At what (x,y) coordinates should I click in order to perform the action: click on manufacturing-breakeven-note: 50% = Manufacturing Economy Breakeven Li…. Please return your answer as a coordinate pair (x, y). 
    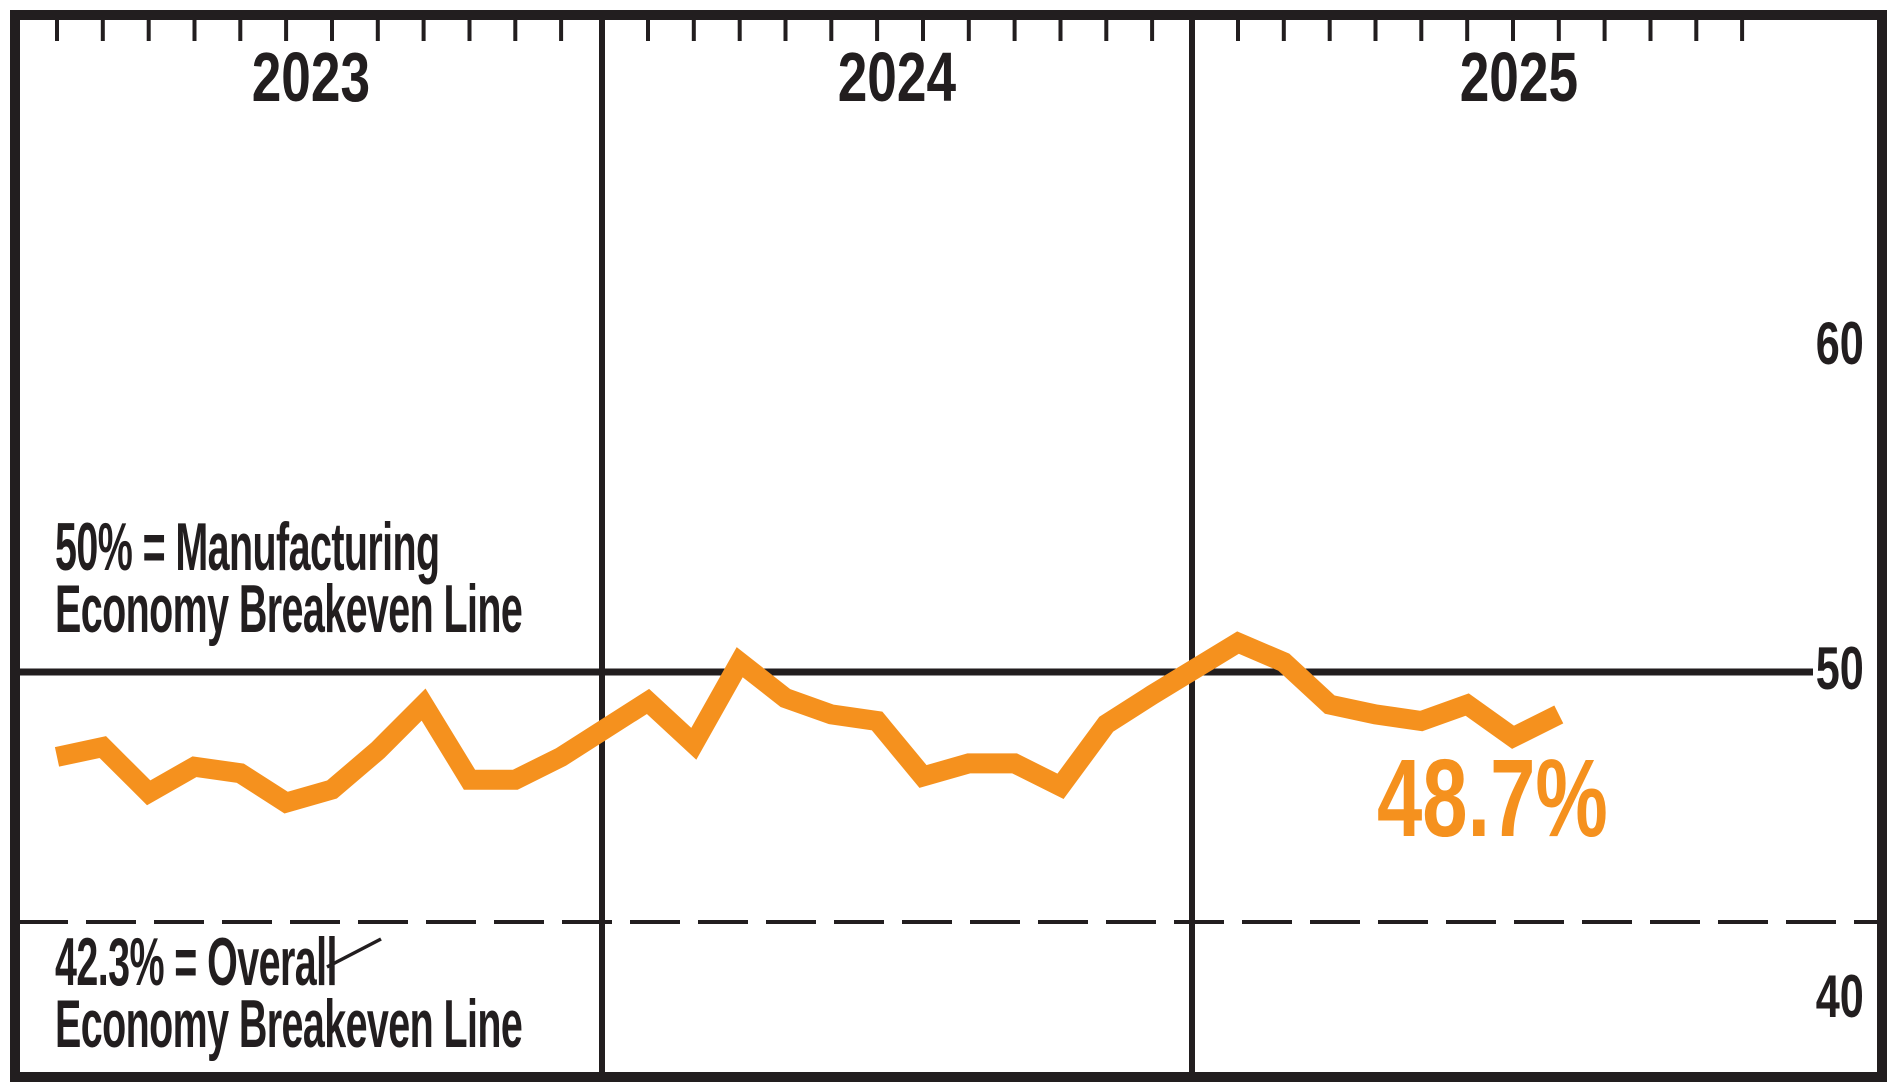
    Looking at the image, I should click on (289, 578).